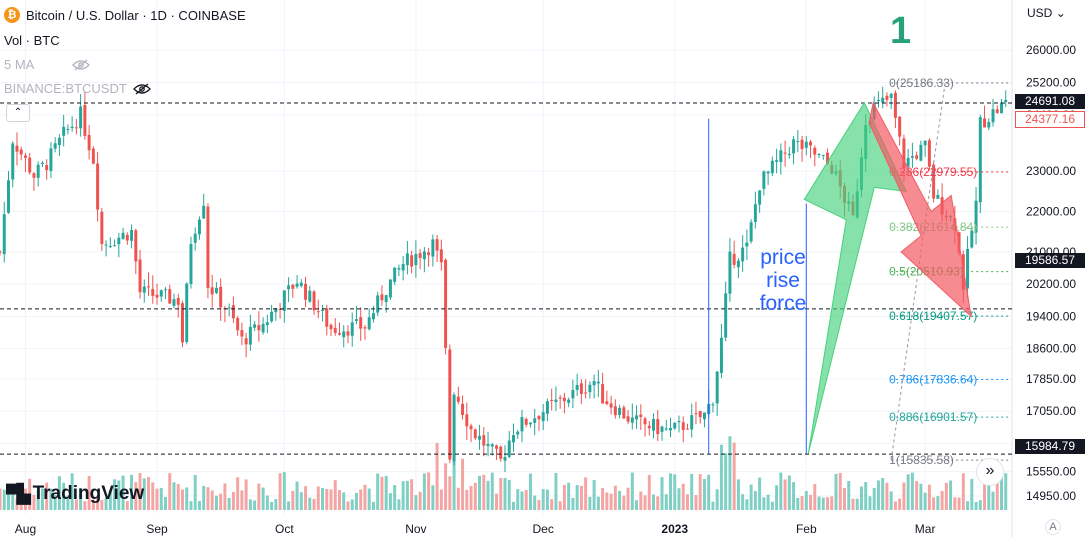  Describe the element at coordinates (18, 113) in the screenshot. I see `collapse-legend-button: ⌃` at that location.